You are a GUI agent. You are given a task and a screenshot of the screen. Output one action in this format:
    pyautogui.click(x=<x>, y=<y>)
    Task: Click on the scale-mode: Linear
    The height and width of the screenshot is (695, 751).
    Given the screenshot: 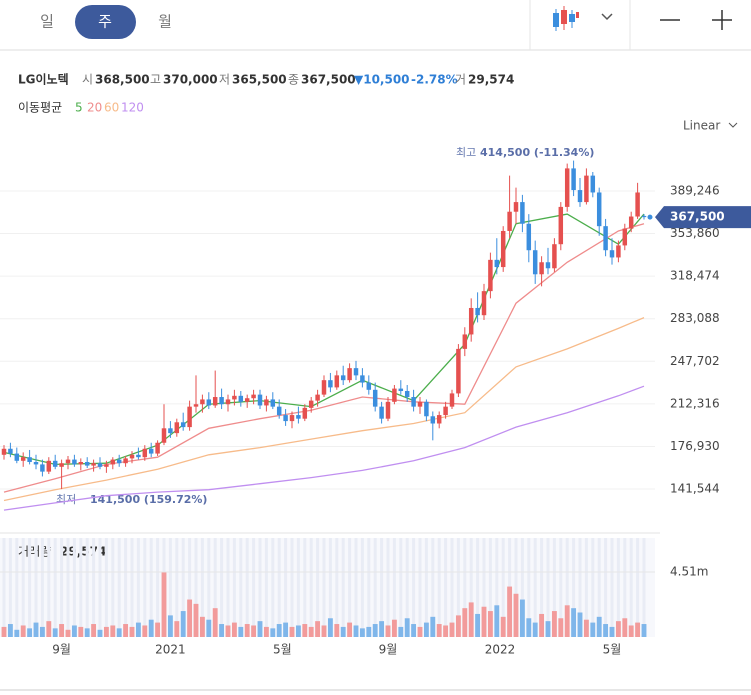 What is the action you would take?
    pyautogui.click(x=701, y=126)
    